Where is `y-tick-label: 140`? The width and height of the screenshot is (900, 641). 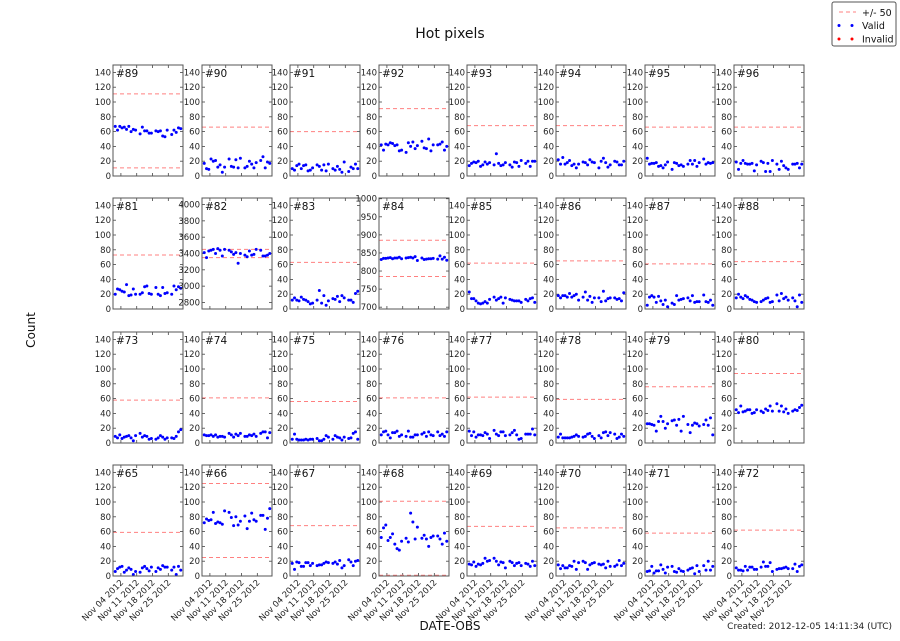 y-tick-label: 140 is located at coordinates (103, 73).